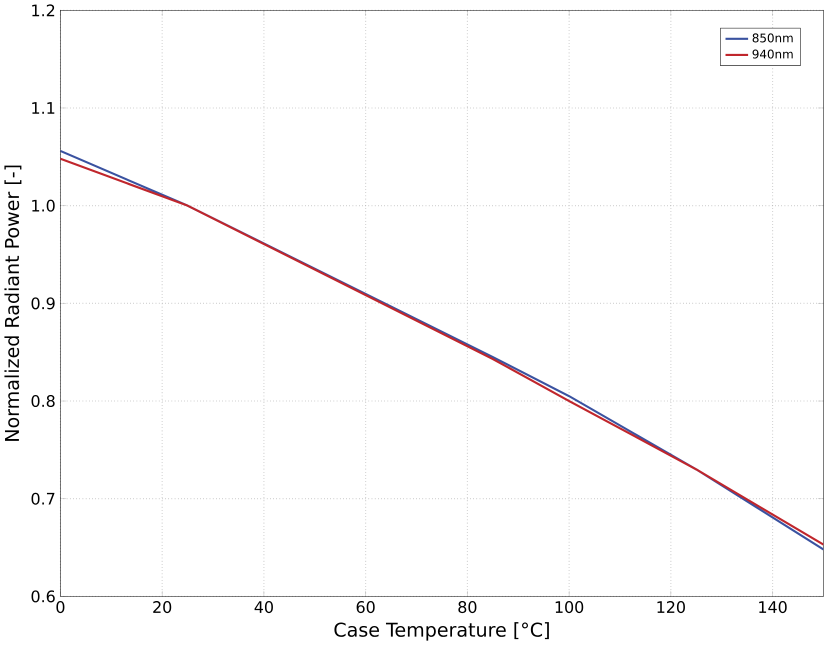 This screenshot has height=645, width=824. Describe the element at coordinates (263, 607) in the screenshot. I see `x-tick-label: 40` at that location.